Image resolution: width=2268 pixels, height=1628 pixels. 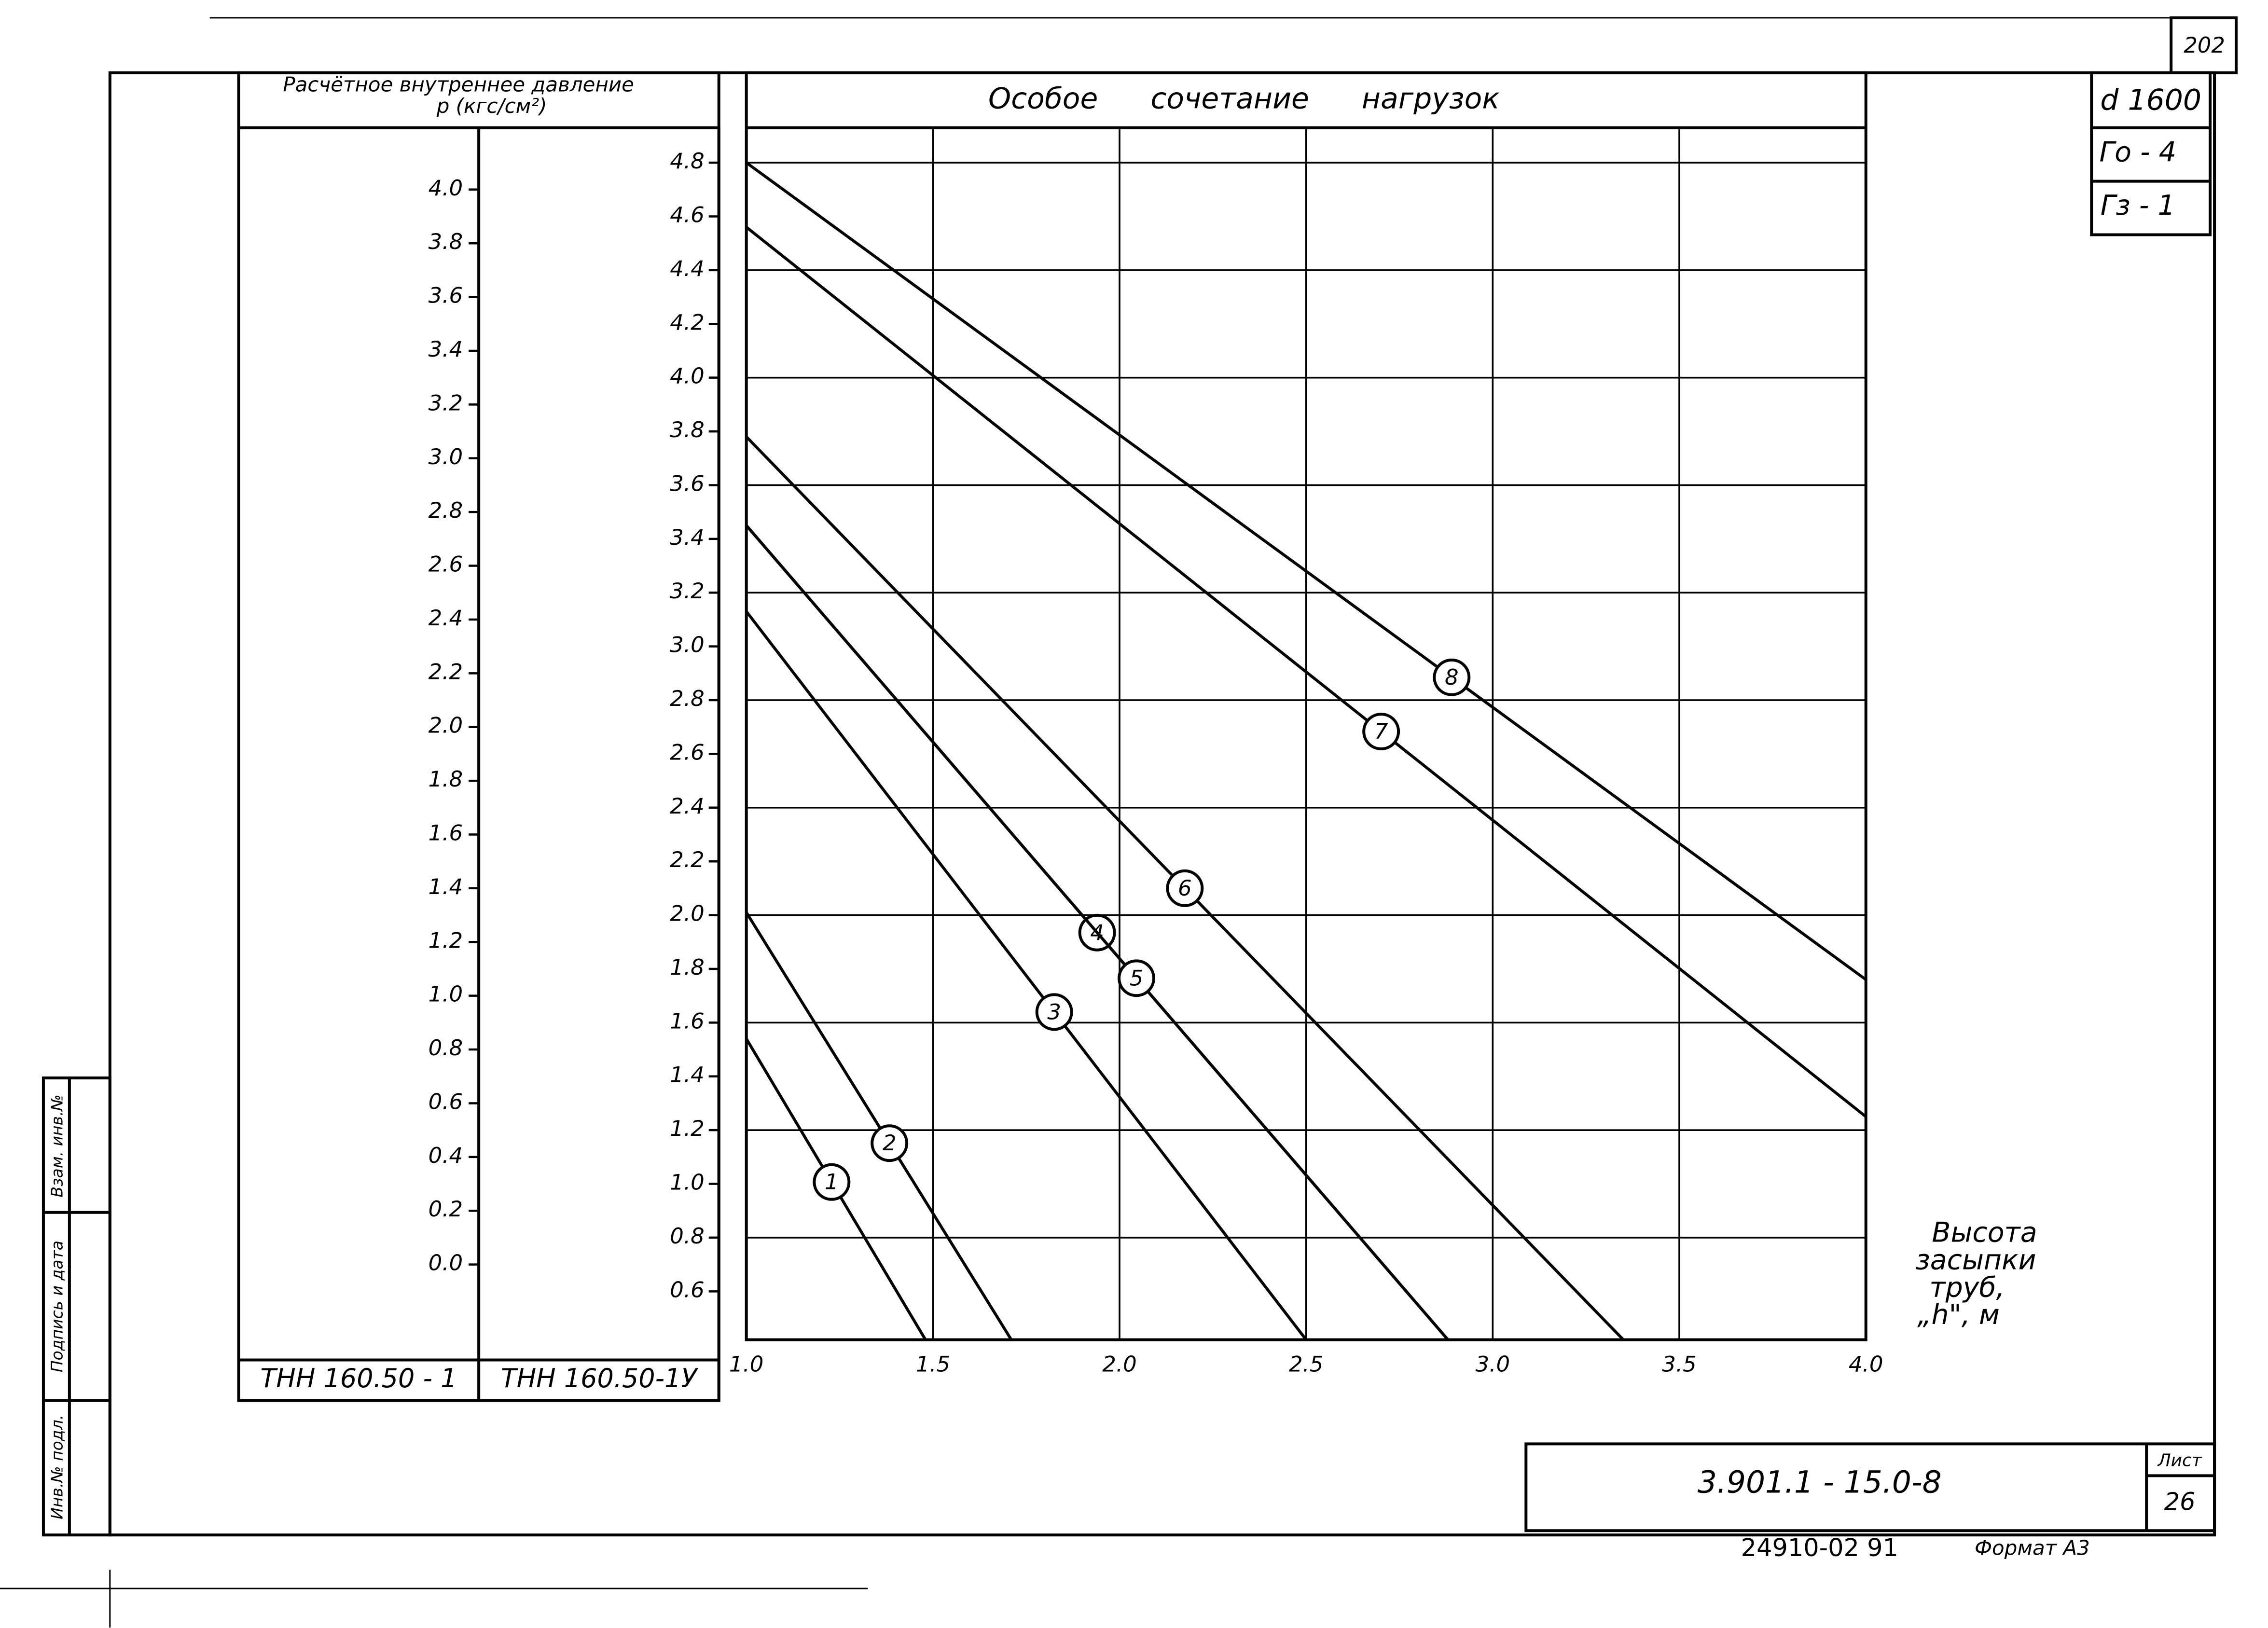 What do you see at coordinates (687, 1182) in the screenshot?
I see `y-tick-label: 1.0` at bounding box center [687, 1182].